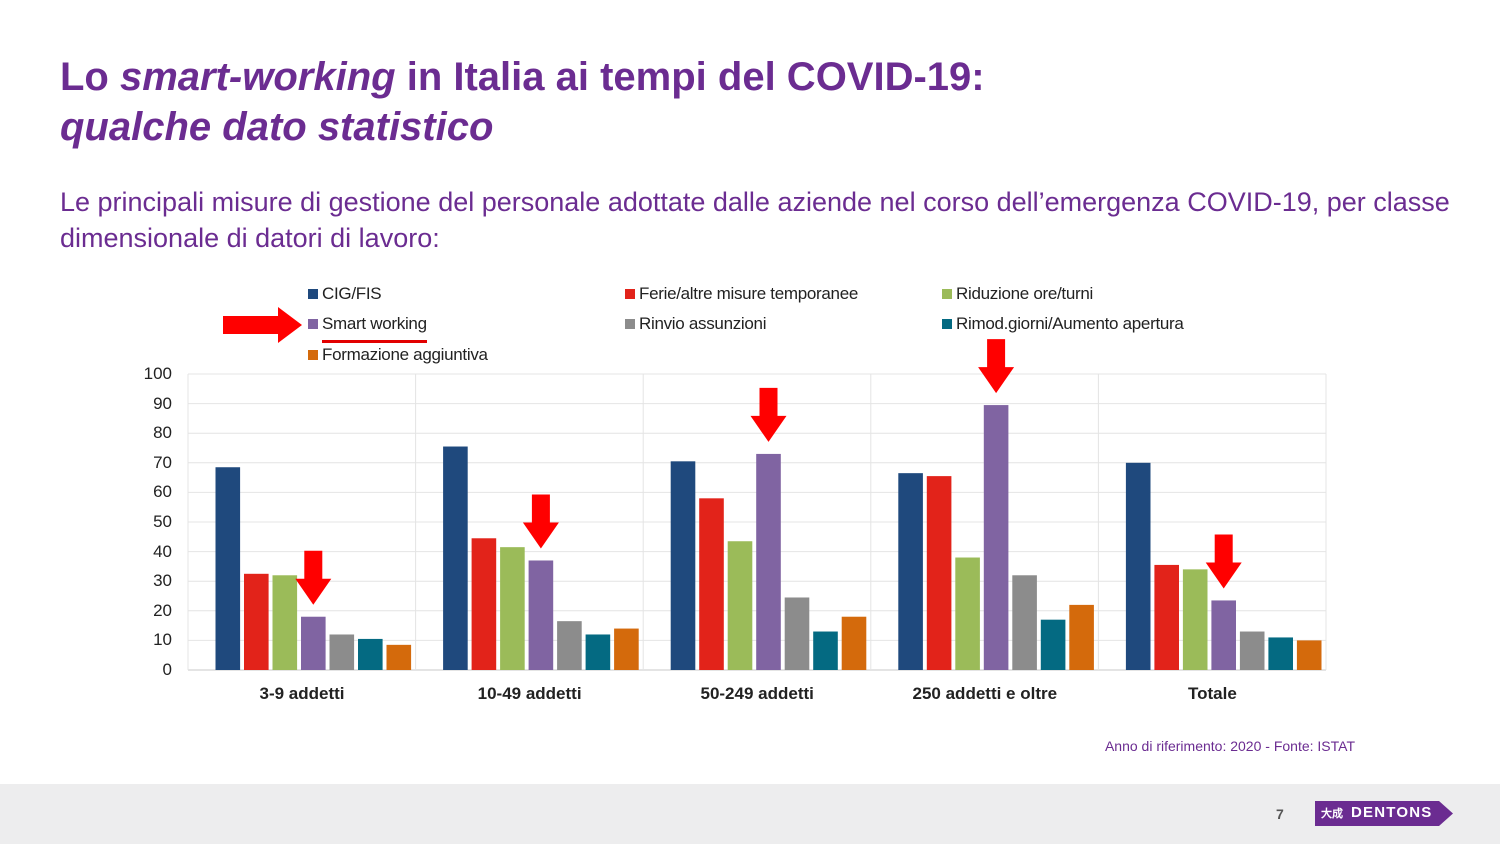 The height and width of the screenshot is (844, 1500). Describe the element at coordinates (1024, 622) in the screenshot. I see `bar-rinvio-assunzioni-250-addetti-e-oltre` at that location.